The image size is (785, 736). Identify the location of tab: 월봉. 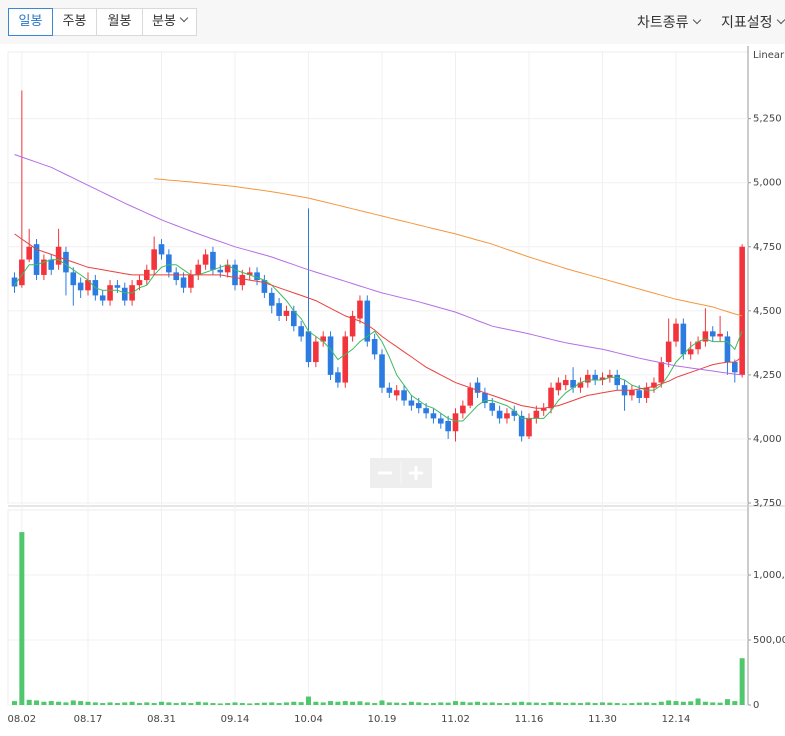
(119, 22).